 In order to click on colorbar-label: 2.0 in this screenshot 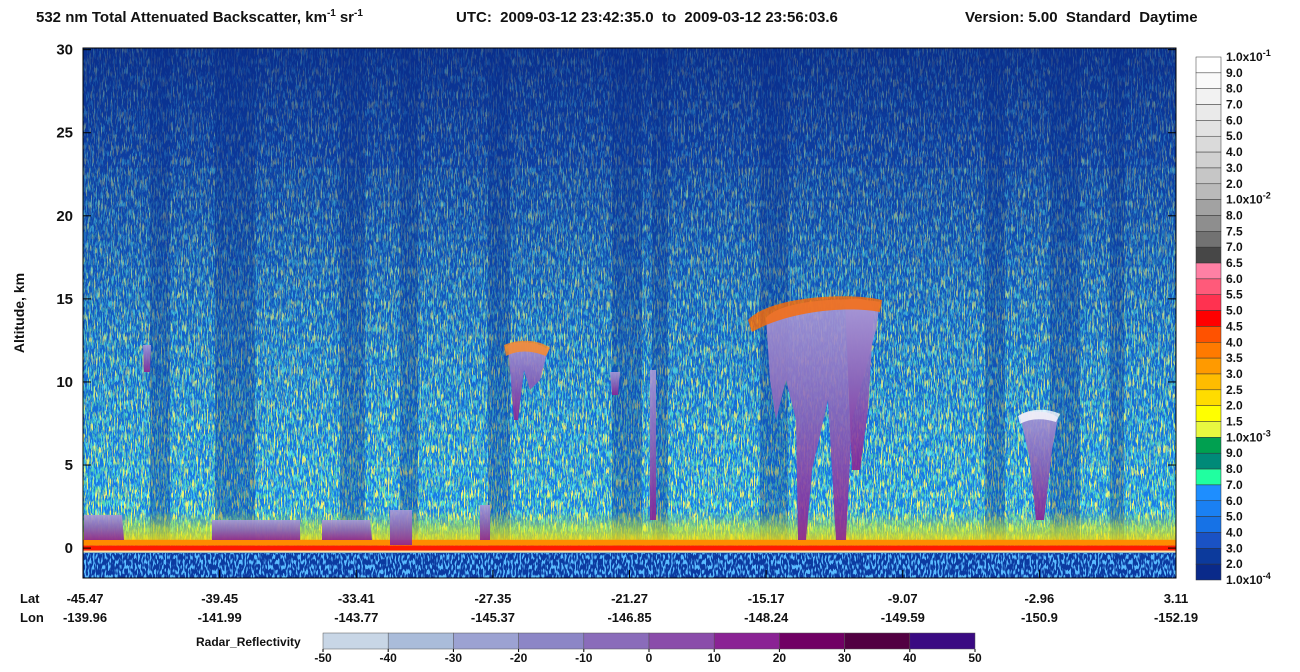, I will do `click(1234, 406)`.